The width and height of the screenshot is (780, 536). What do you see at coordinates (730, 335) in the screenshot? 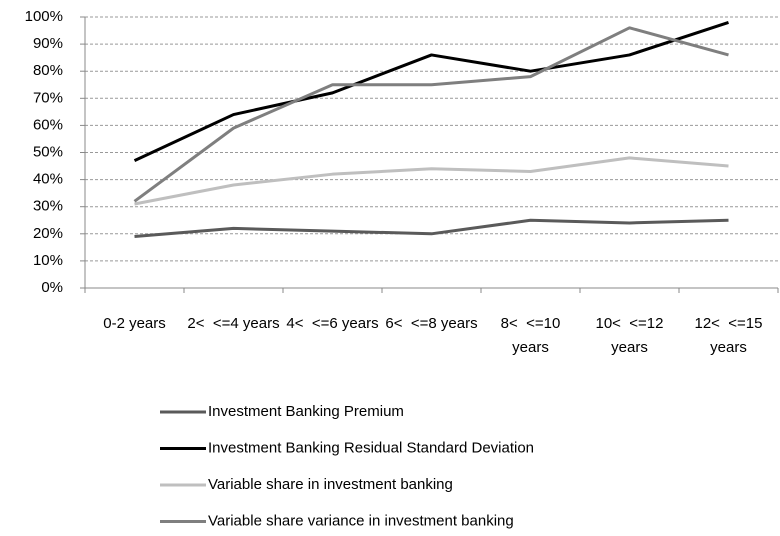
I see `x-tick-label: 12< <=15 years` at bounding box center [730, 335].